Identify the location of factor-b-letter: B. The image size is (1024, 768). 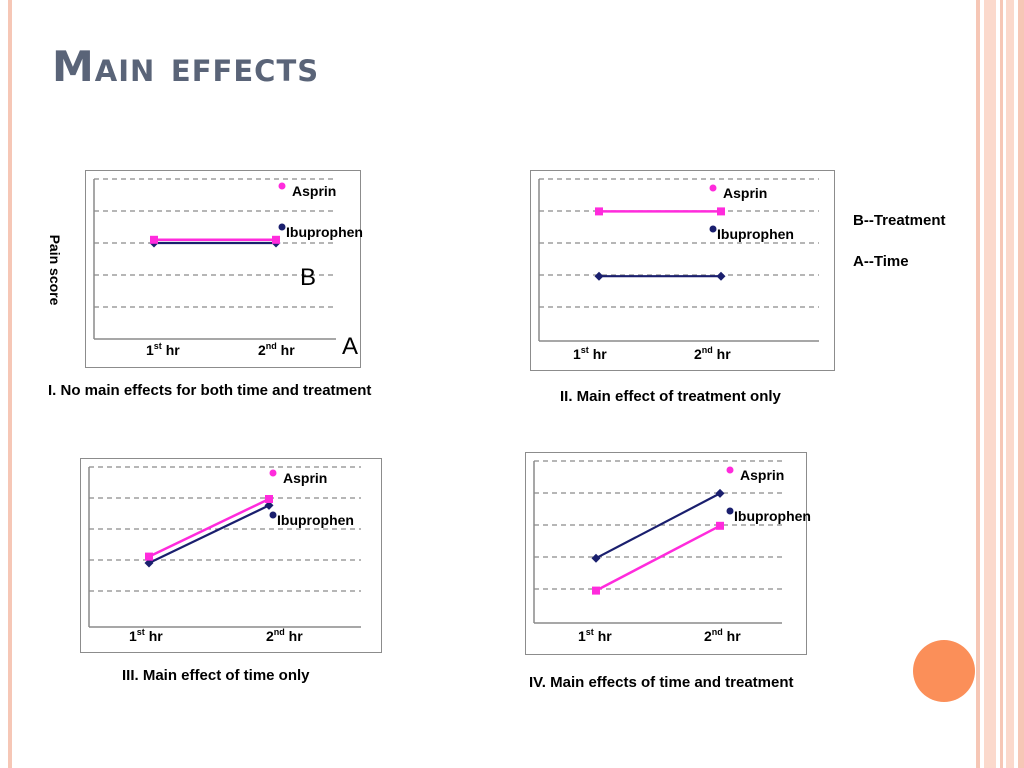
(308, 277).